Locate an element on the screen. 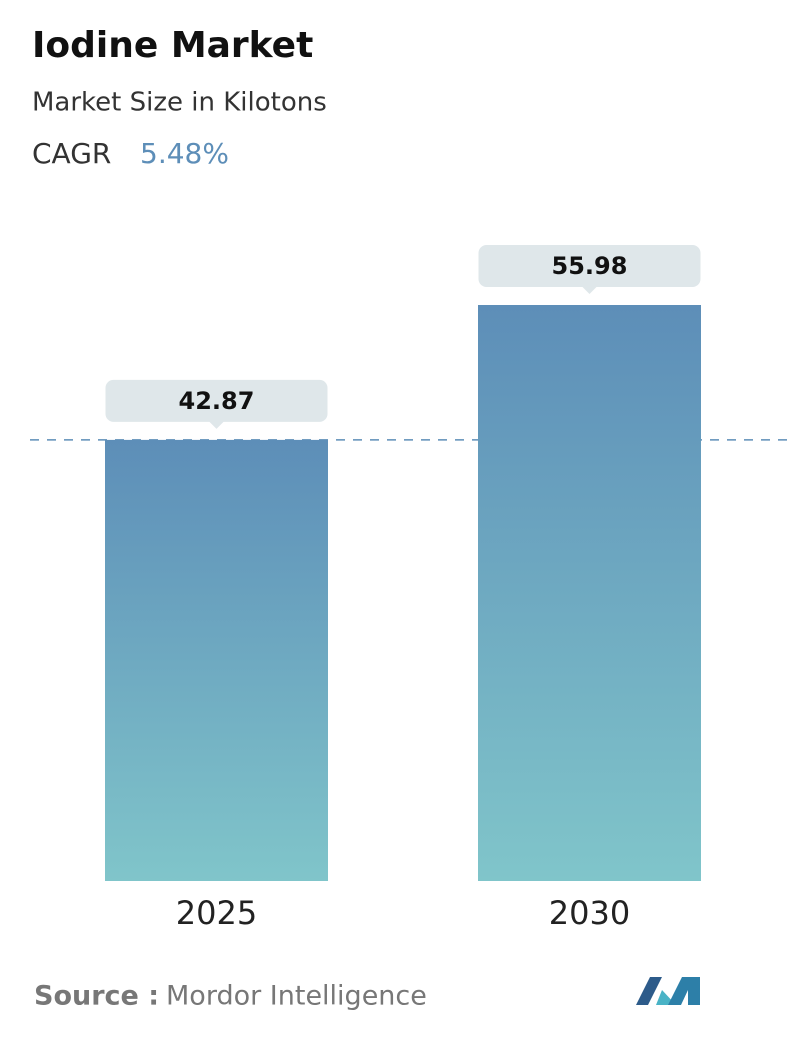 This screenshot has width=796, height=1038. source: Mordor Intelligence is located at coordinates (296, 996).